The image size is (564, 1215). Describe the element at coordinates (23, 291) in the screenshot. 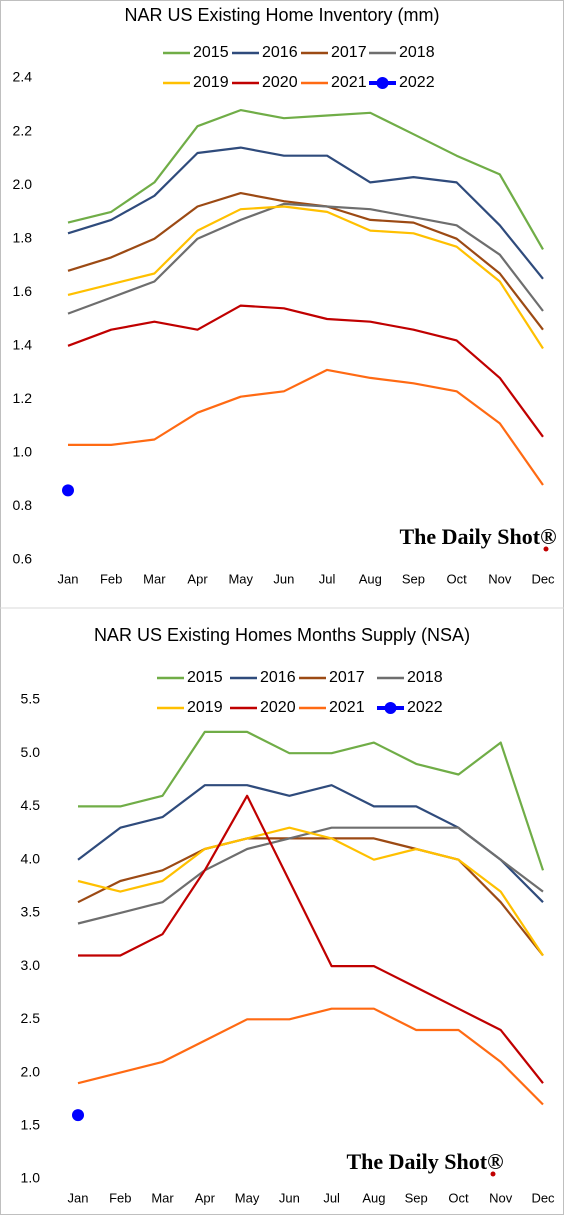

I see `y-tick-label: 1.6` at that location.